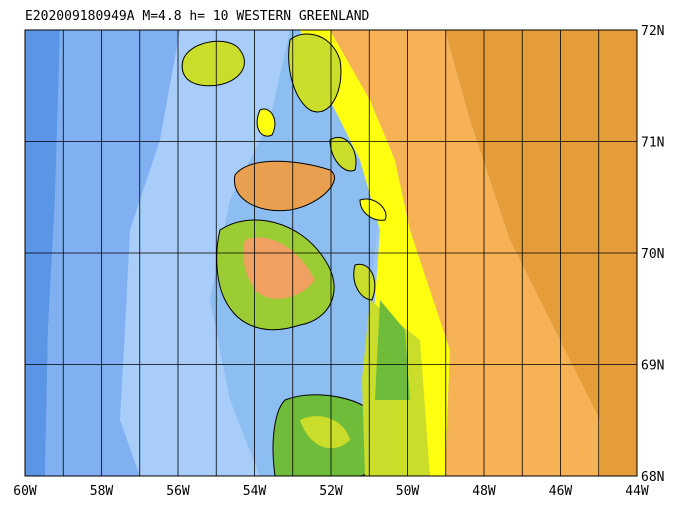  I want to click on lon-label: 44W, so click(637, 491).